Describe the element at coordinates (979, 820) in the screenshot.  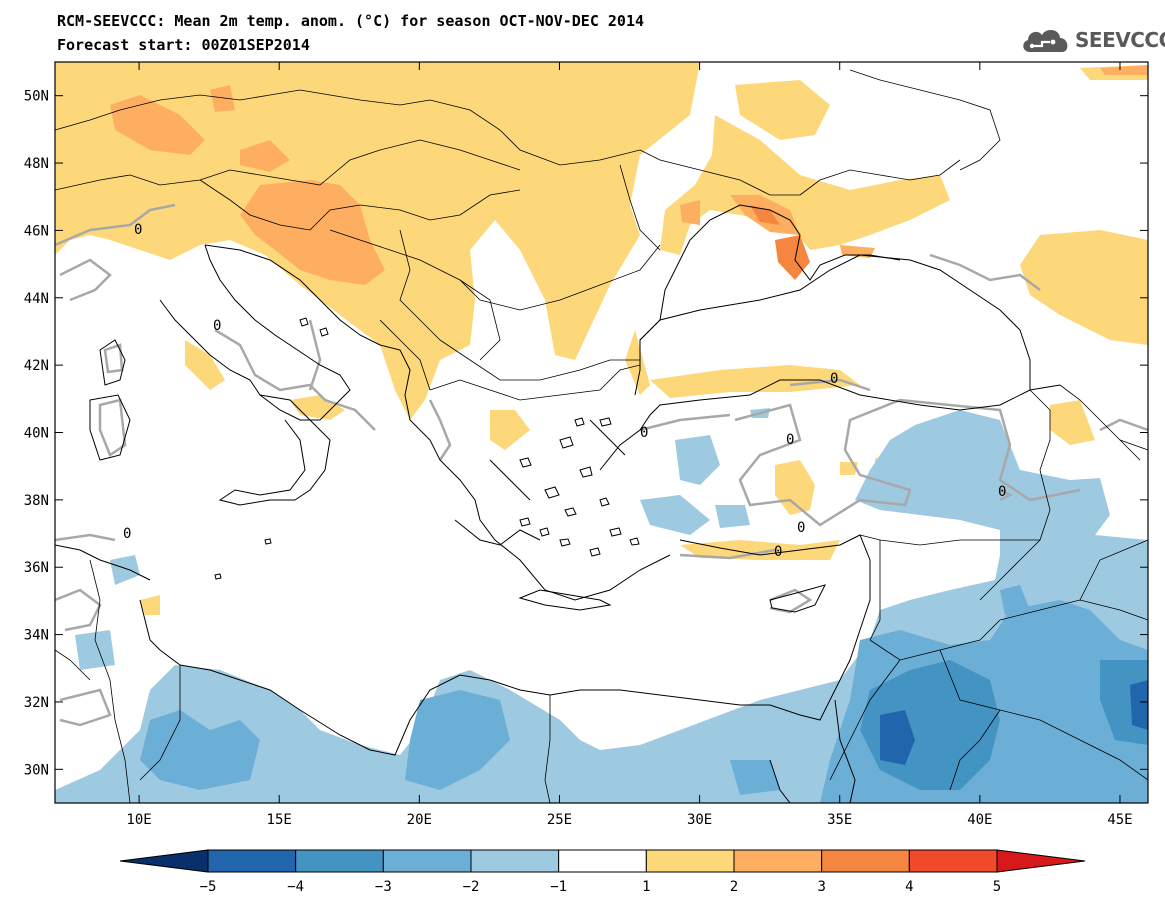
I see `lon-label: 40E` at that location.